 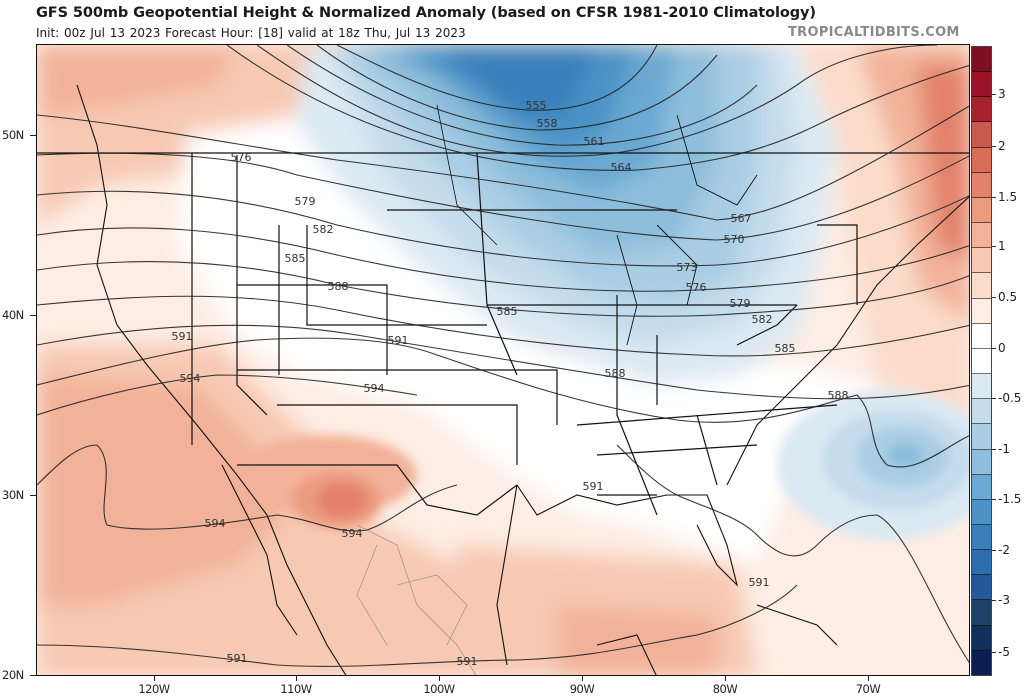 What do you see at coordinates (296, 689) in the screenshot?
I see `lon-label: 110W` at bounding box center [296, 689].